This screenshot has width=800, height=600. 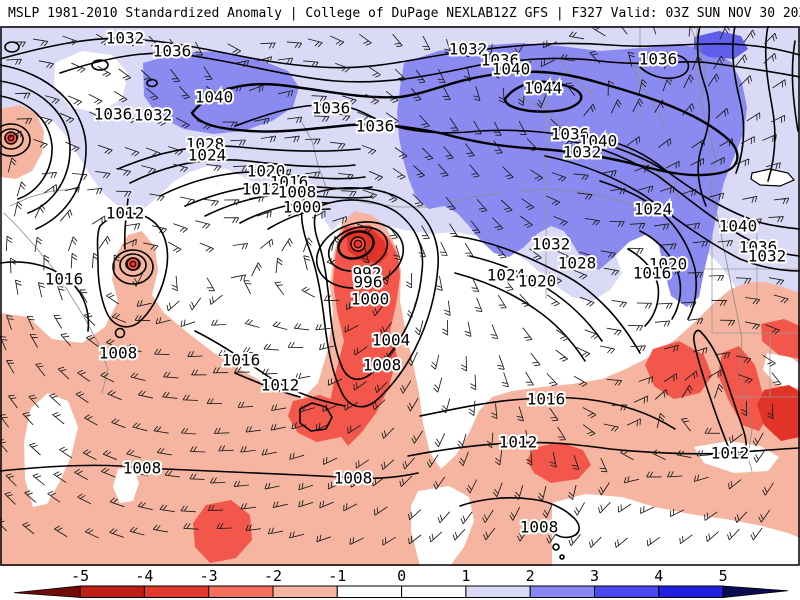 I want to click on isobar-1040-loop, so click(x=464, y=123).